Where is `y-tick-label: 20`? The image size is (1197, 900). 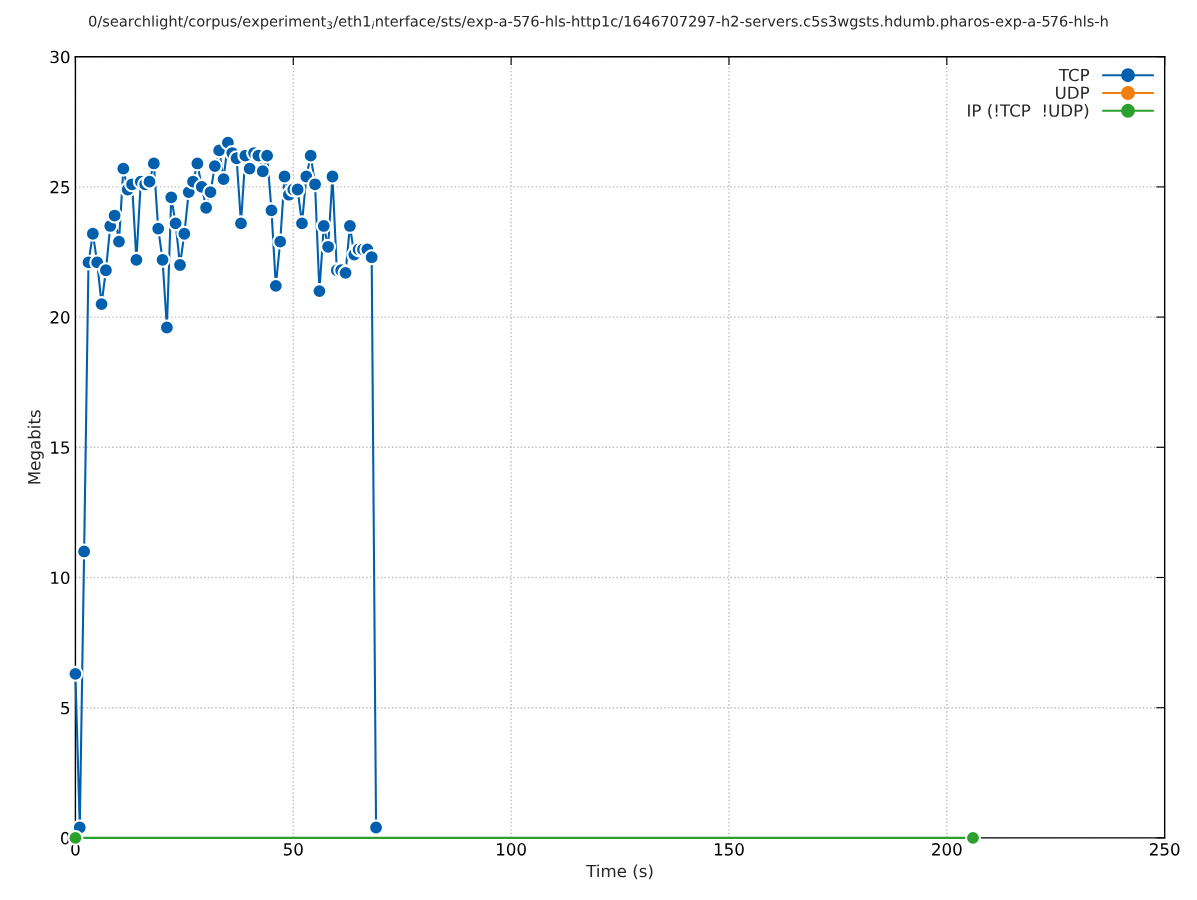
y-tick-label: 20 is located at coordinates (60, 317).